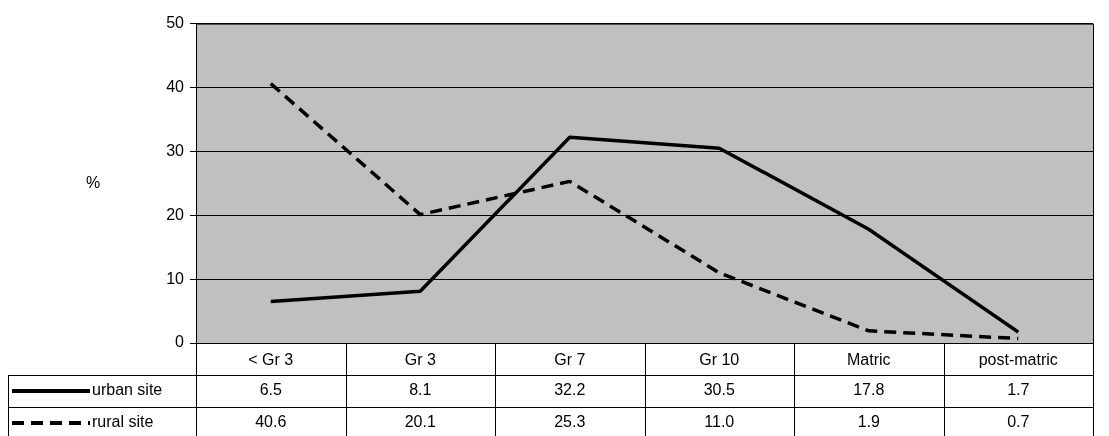 The width and height of the screenshot is (1109, 436). I want to click on data-label: 25.3, so click(570, 422).